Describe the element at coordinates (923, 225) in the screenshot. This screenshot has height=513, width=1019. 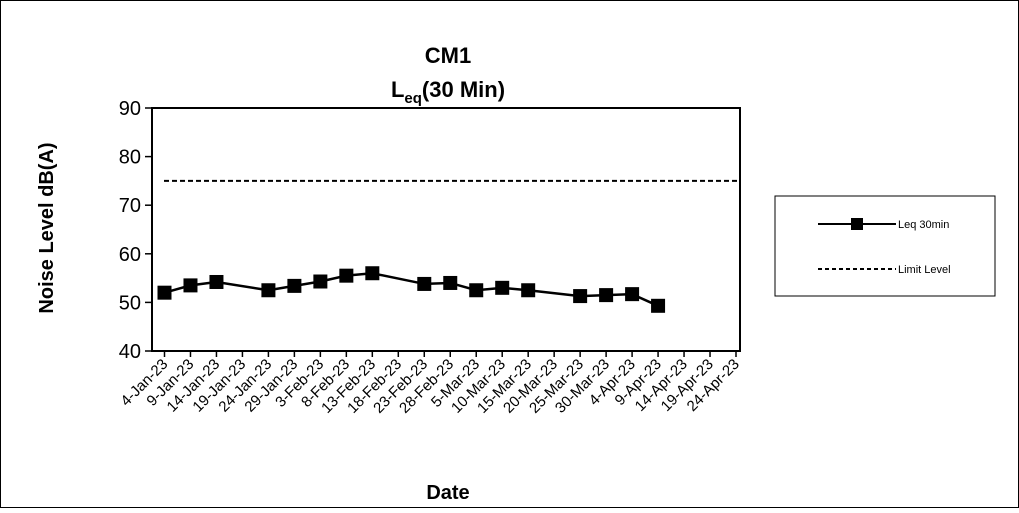
I see `legend-label-leq: Leq 30min` at that location.